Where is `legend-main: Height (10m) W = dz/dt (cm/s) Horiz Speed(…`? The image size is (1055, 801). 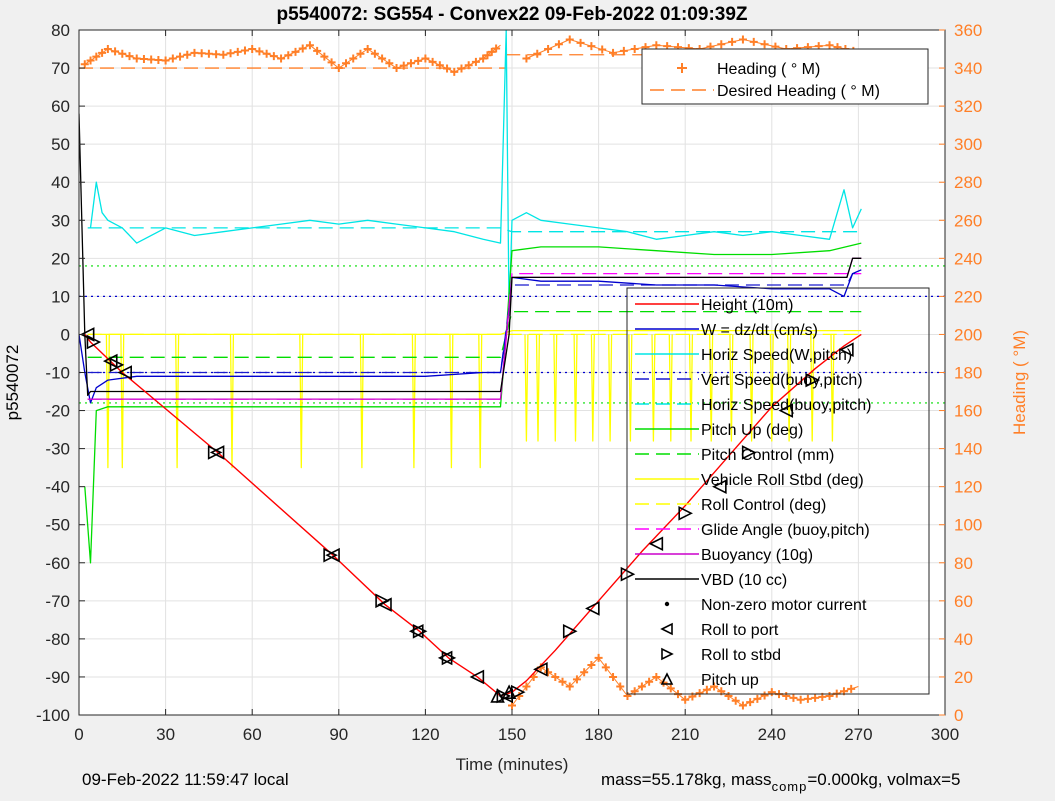
legend-main: Height (10m) W = dz/dt (cm/s) Horiz Speed(… is located at coordinates (778, 491).